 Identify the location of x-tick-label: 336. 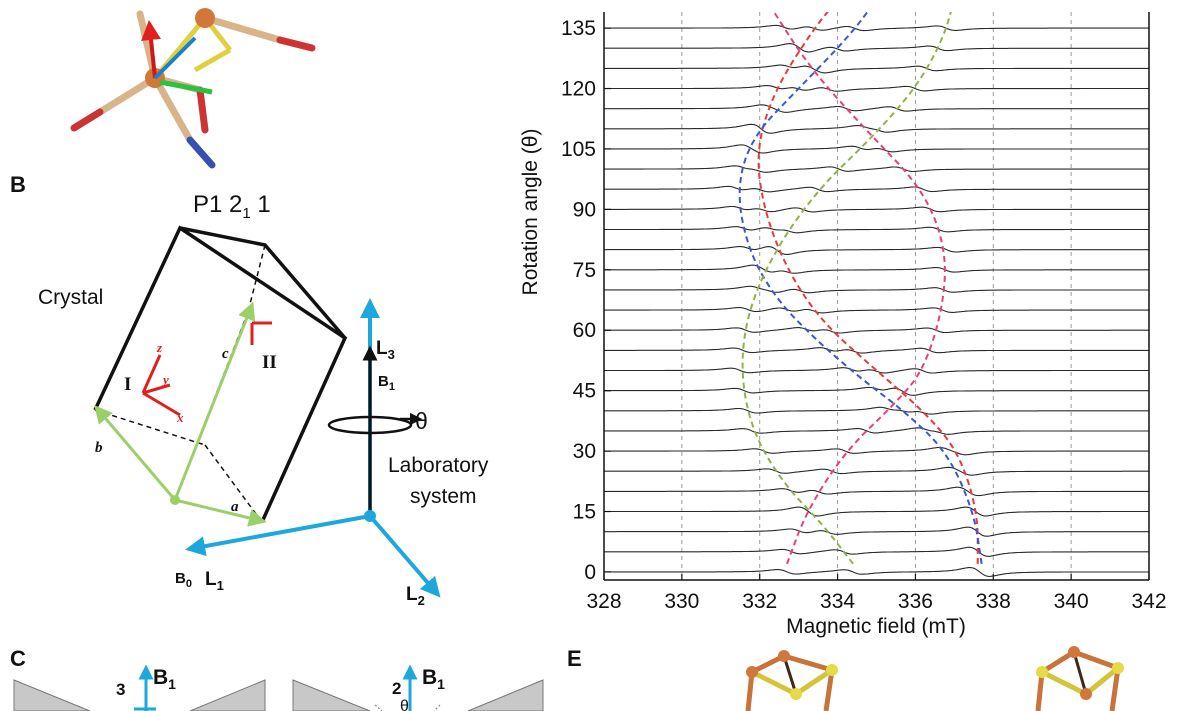
(915, 601).